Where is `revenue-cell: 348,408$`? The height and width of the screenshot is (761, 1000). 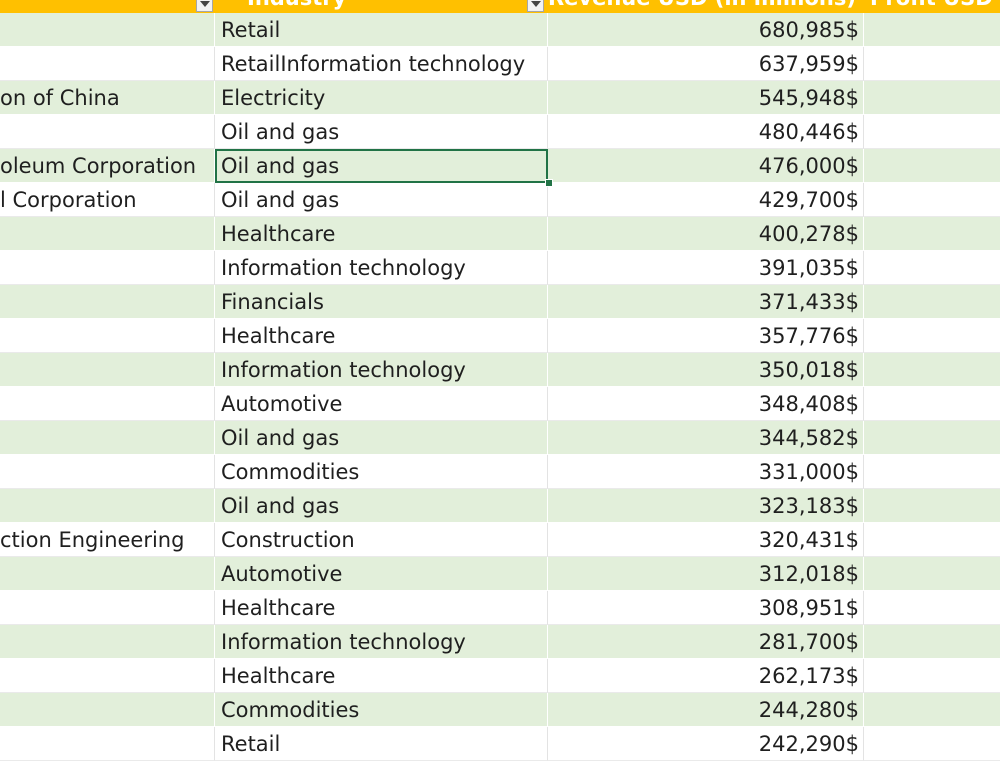
revenue-cell: 348,408$ is located at coordinates (706, 404).